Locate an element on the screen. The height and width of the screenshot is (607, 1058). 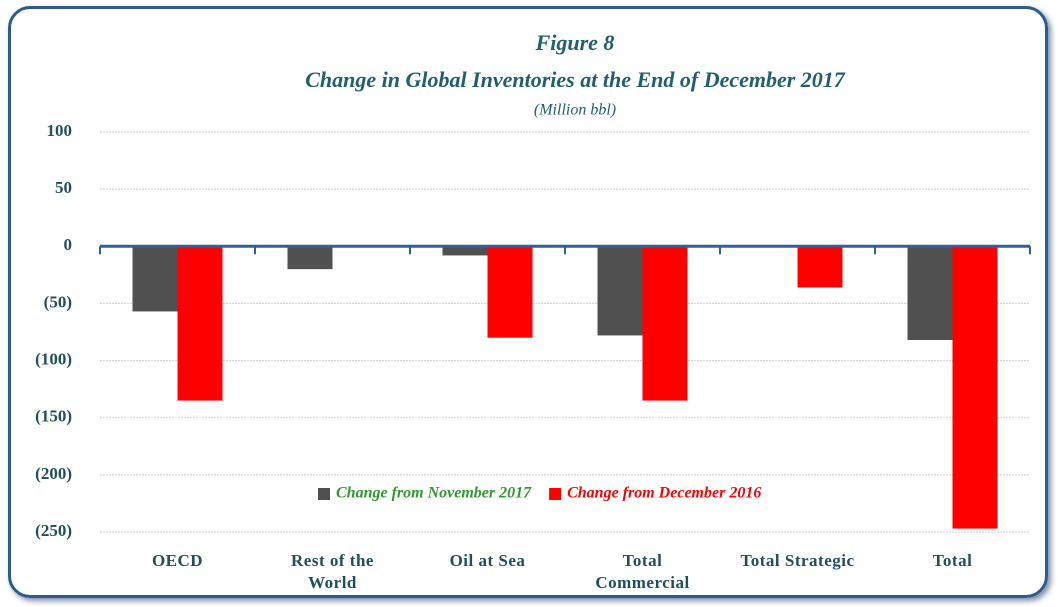
y-tick-label: (200) is located at coordinates (53, 473).